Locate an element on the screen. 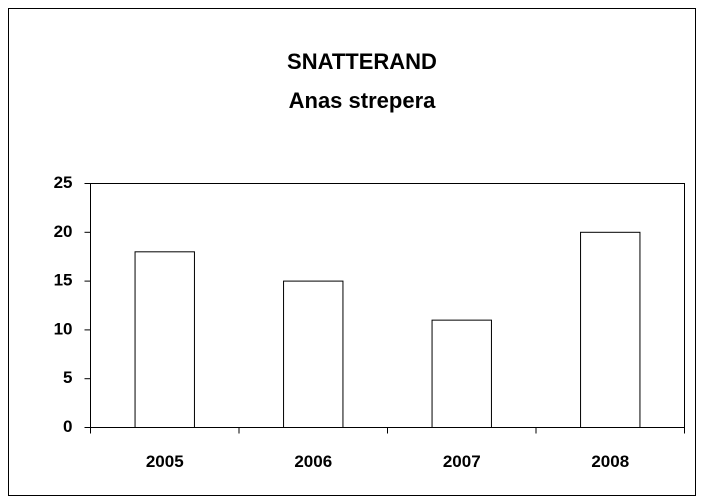  y-tick-label: 15 is located at coordinates (63, 280).